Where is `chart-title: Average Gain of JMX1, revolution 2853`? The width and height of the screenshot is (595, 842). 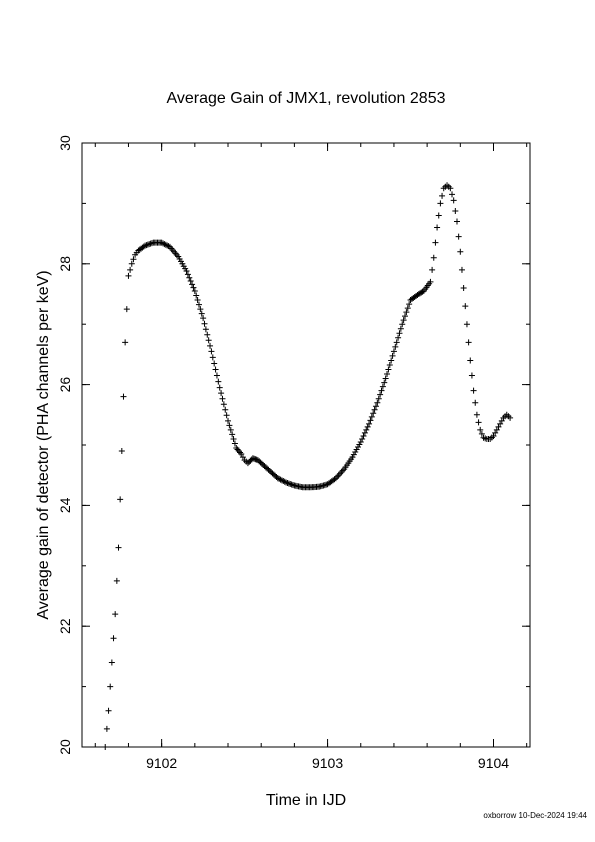 chart-title: Average Gain of JMX1, revolution 2853 is located at coordinates (306, 98).